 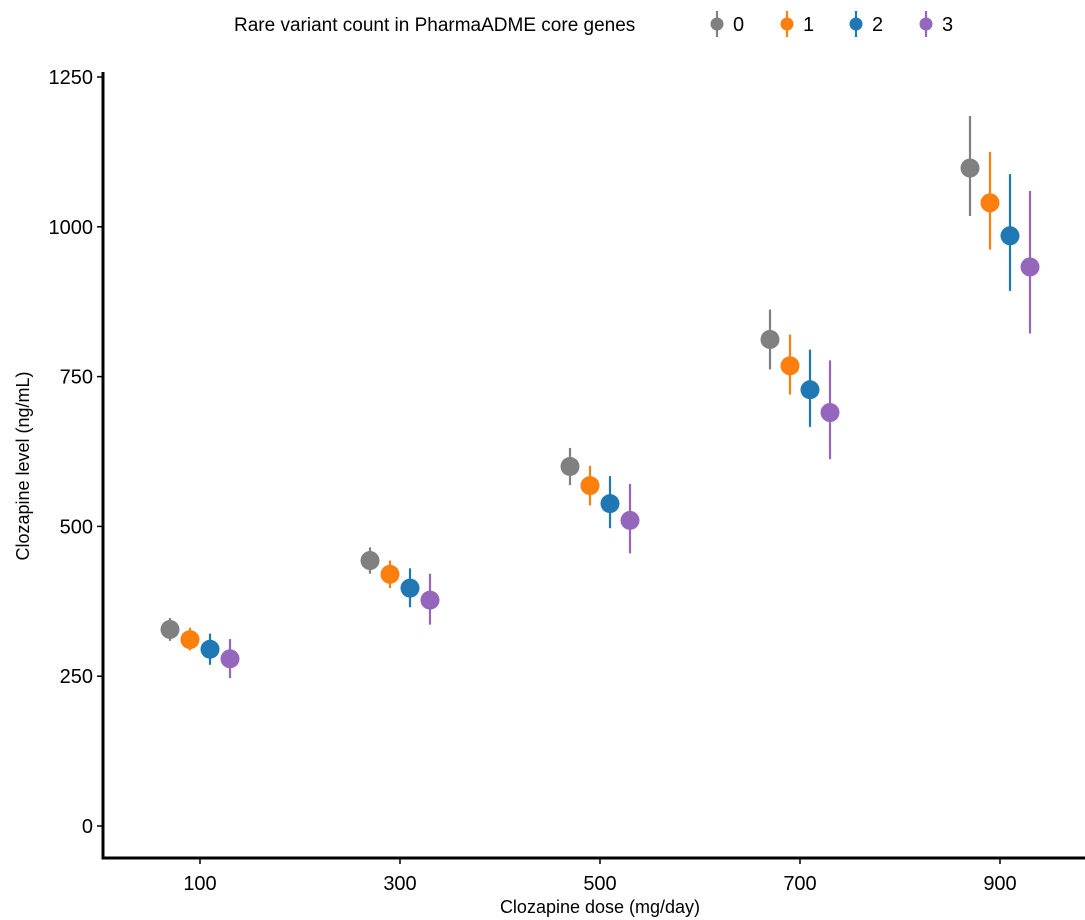 What do you see at coordinates (71, 78) in the screenshot?
I see `y-tick-label: 1250` at bounding box center [71, 78].